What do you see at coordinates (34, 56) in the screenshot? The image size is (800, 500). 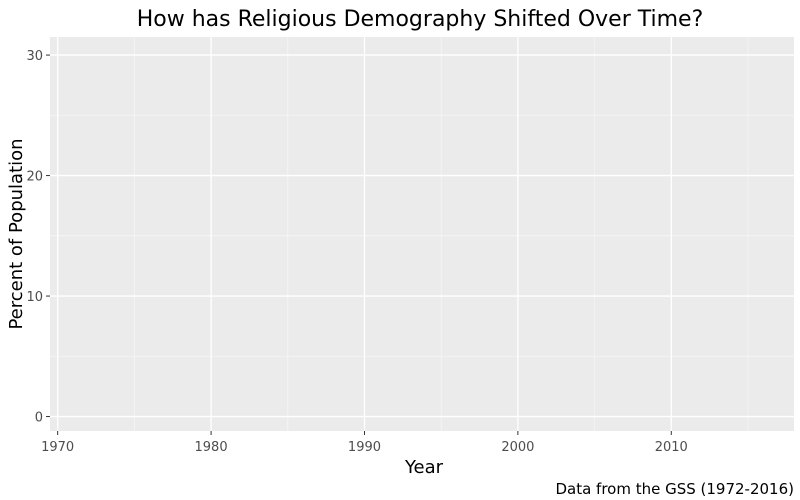 I see `y-tick-label: 30` at bounding box center [34, 56].